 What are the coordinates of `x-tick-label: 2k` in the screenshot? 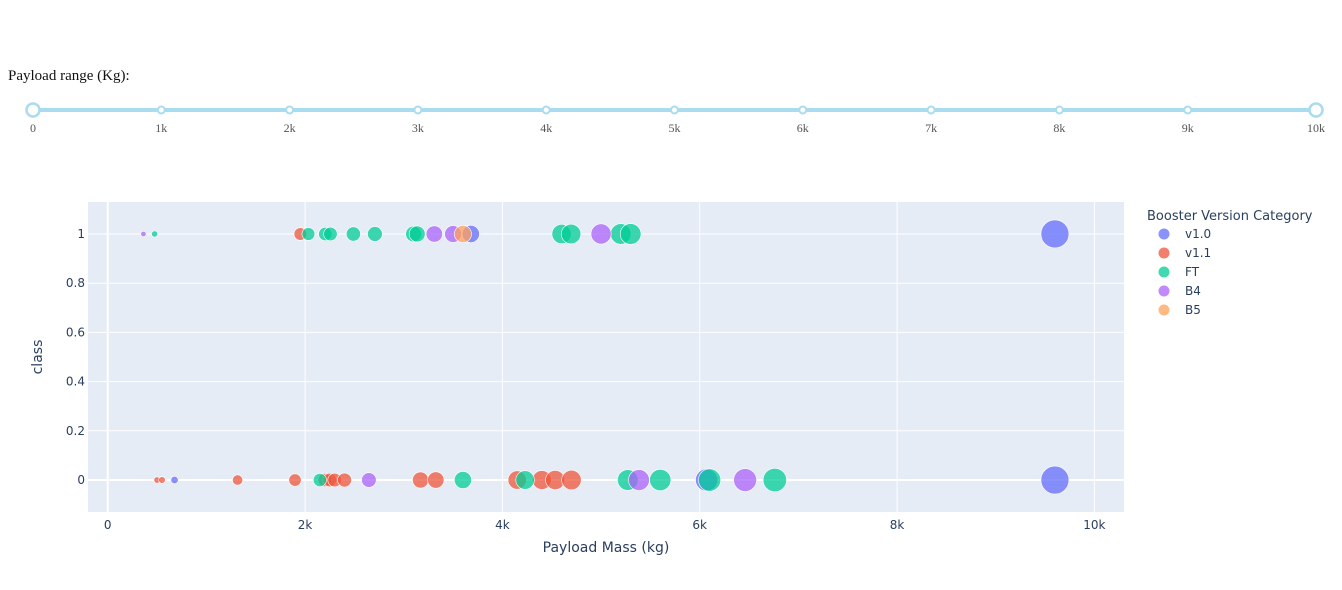 It's located at (305, 525).